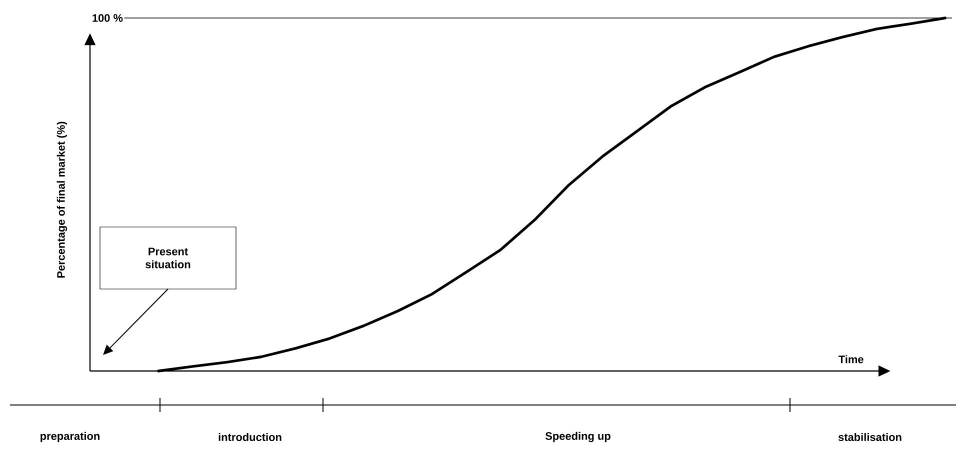 The height and width of the screenshot is (454, 956). I want to click on text: stabilisation, so click(870, 437).